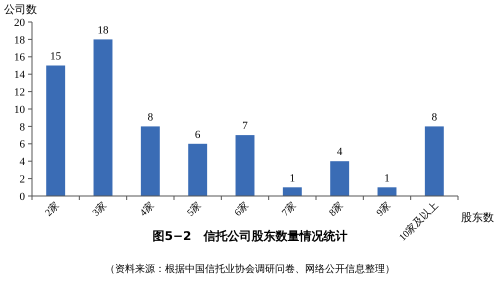  Describe the element at coordinates (23, 162) in the screenshot. I see `y-tick-label: 4` at that location.